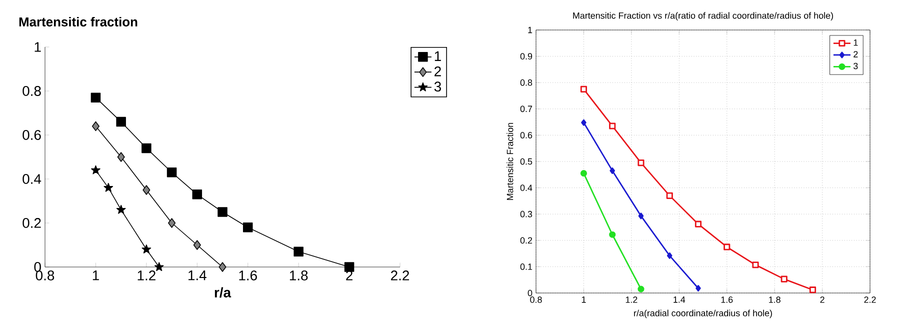  What do you see at coordinates (526, 214) in the screenshot?
I see `y-tick-label: 0.3` at bounding box center [526, 214].